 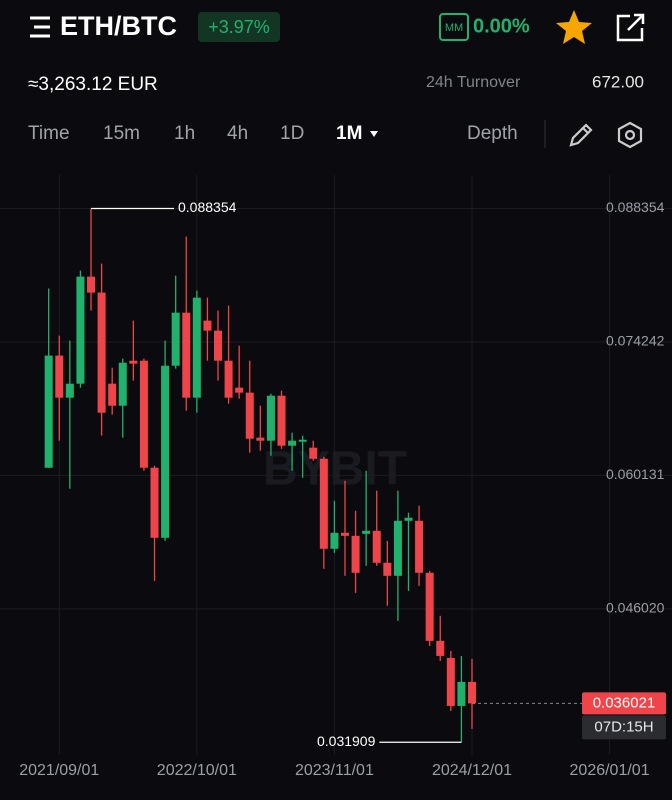 I want to click on mm-label: MM, so click(x=454, y=28).